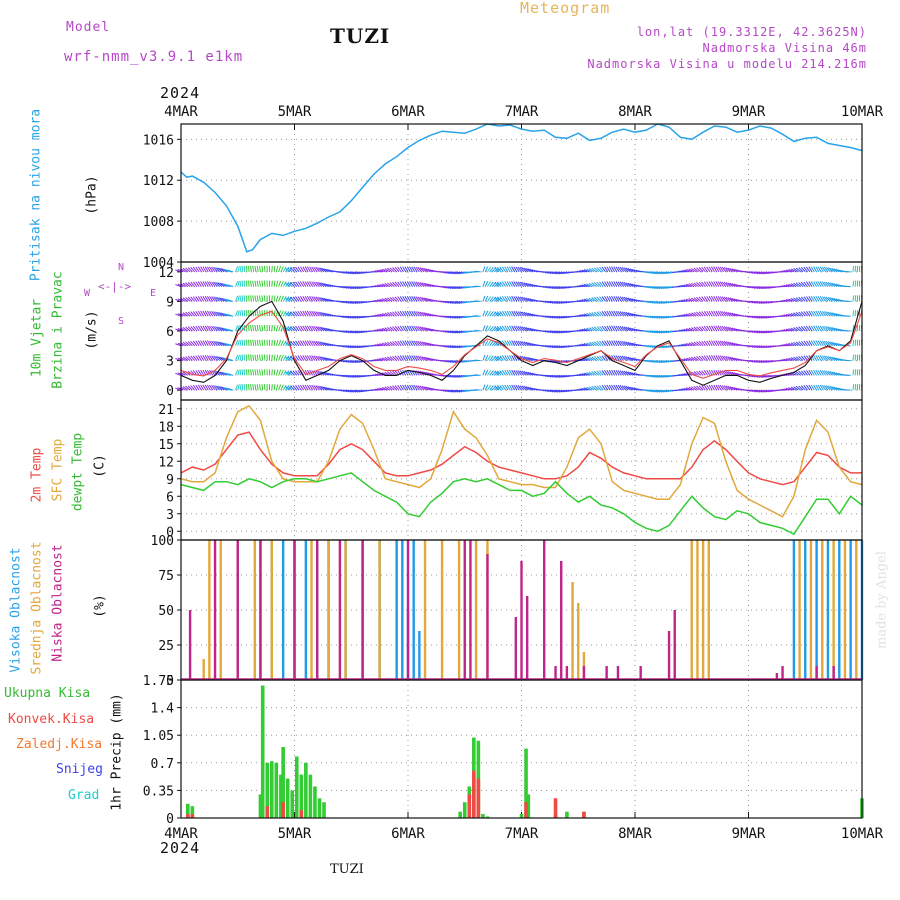  I want to click on y-tick-label-cloud: 0, so click(170, 681).